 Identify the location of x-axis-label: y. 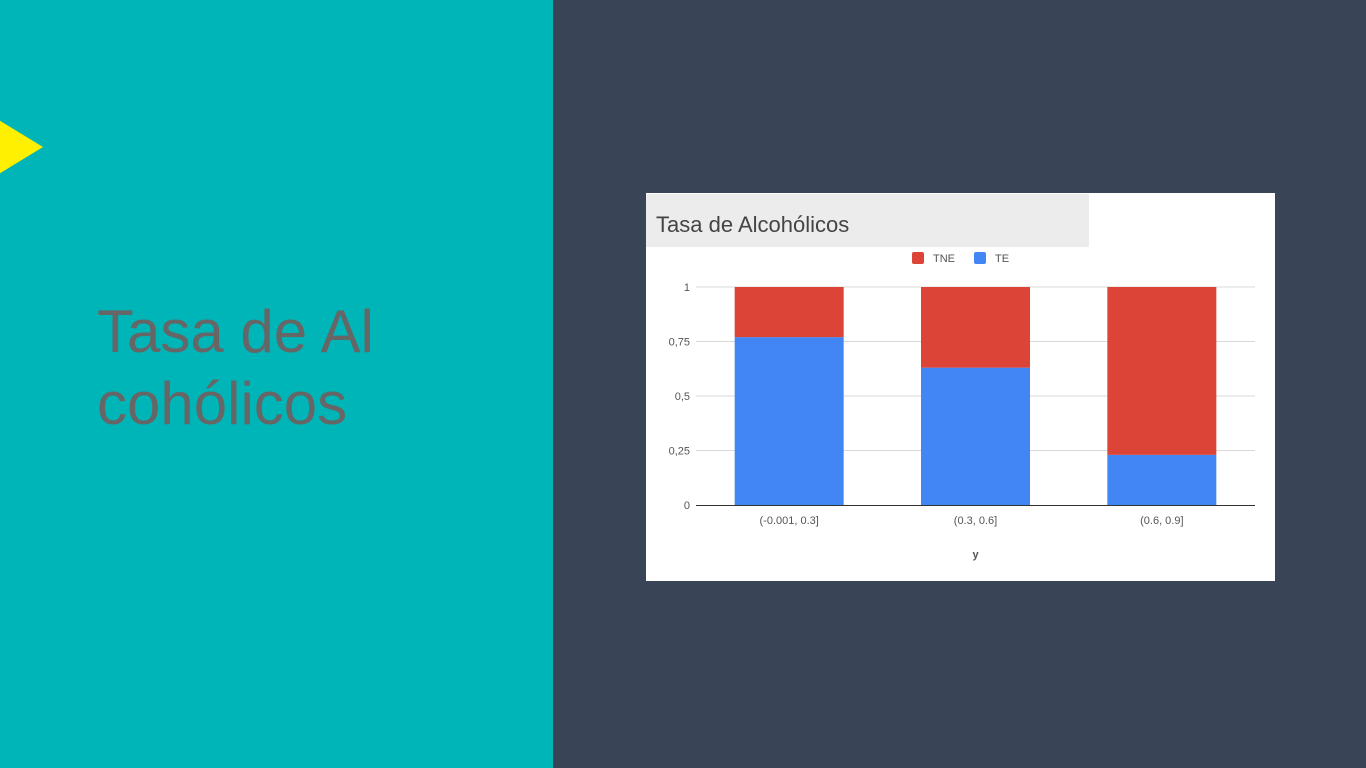
(975, 555).